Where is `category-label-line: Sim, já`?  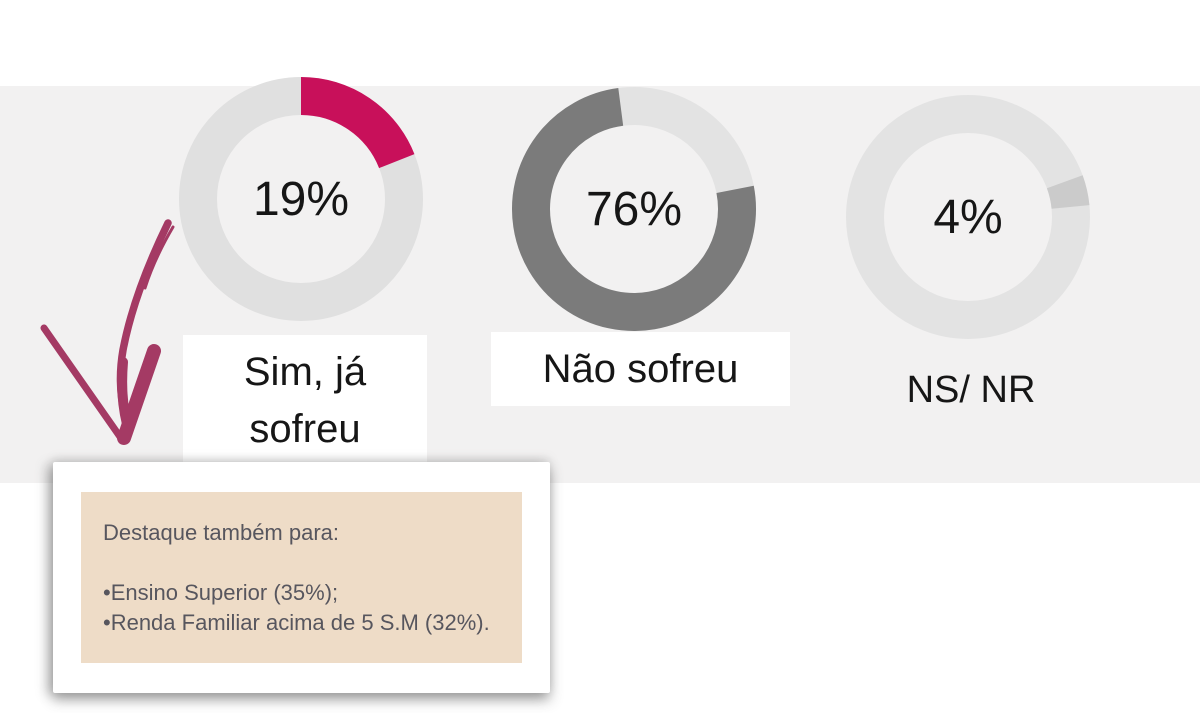 category-label-line: Sim, já is located at coordinates (305, 371).